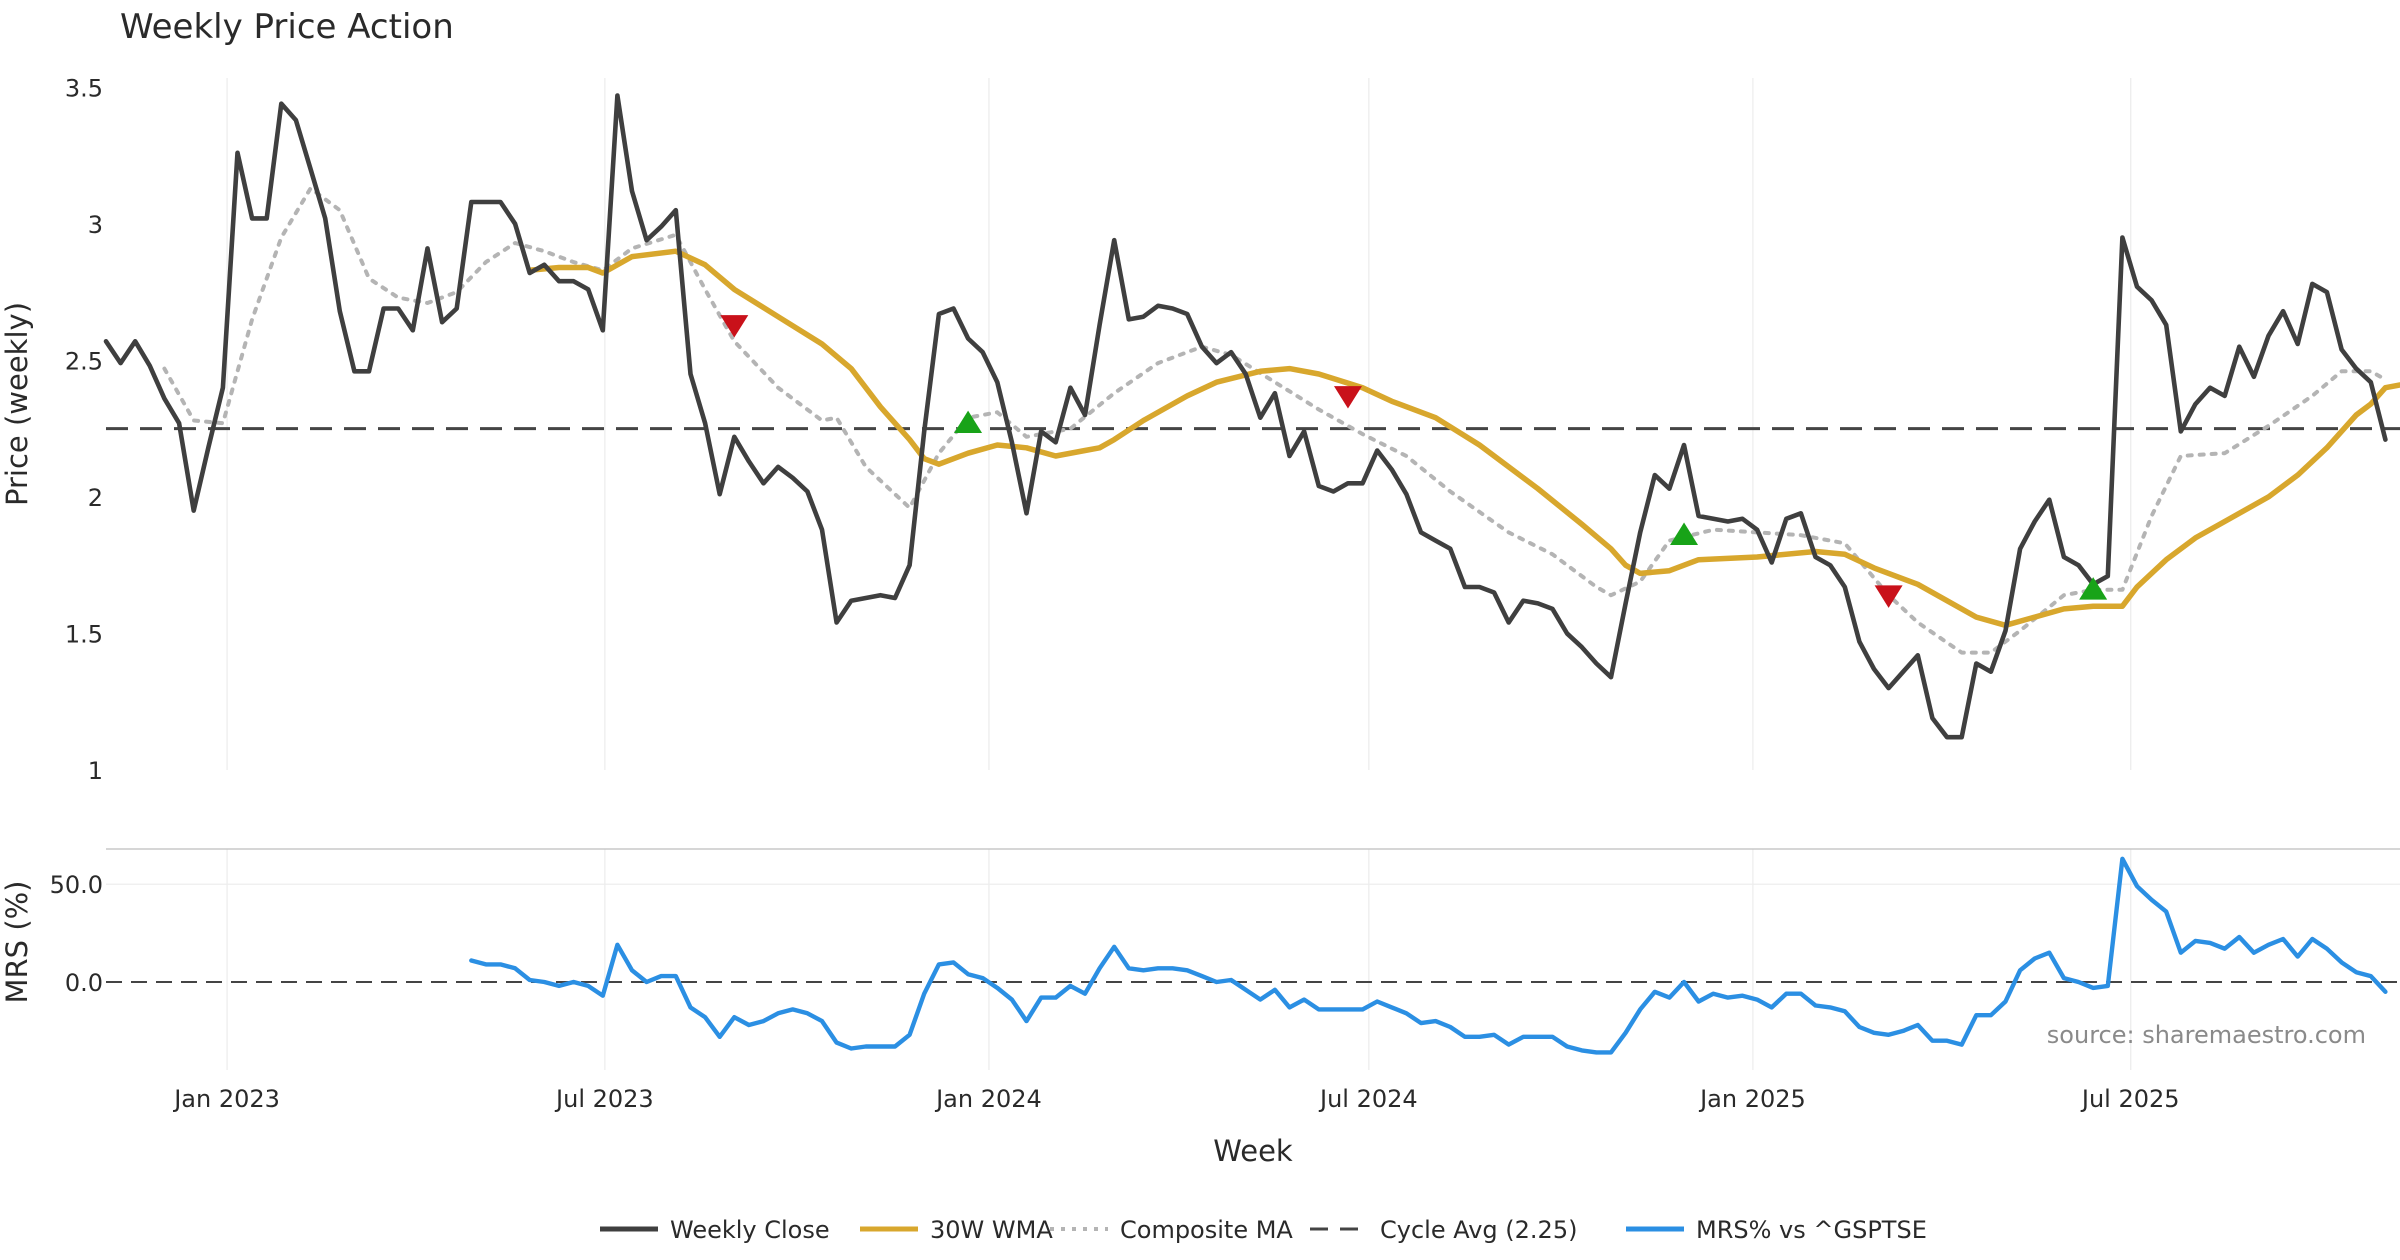 The width and height of the screenshot is (2400, 1260). Describe the element at coordinates (1478, 1230) in the screenshot. I see `legend-label: Cycle Avg (2.25)` at that location.